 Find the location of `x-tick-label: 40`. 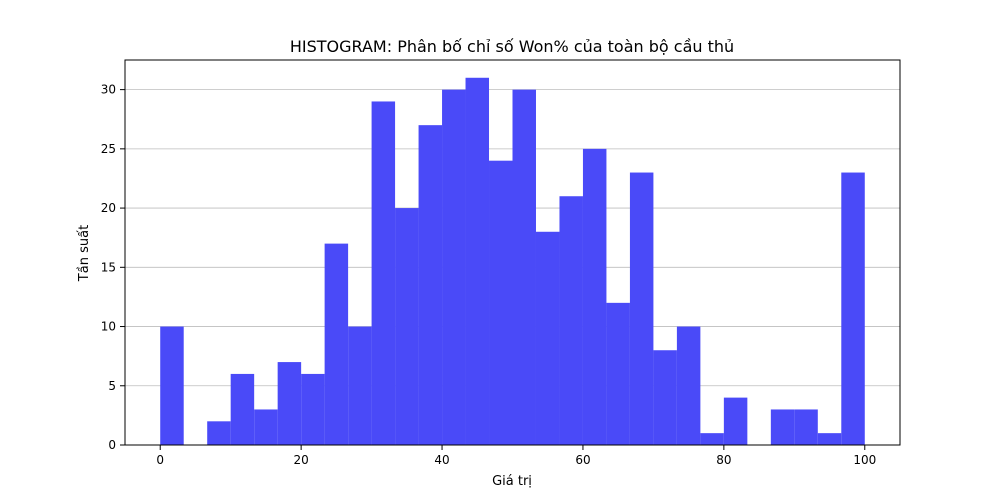

x-tick-label: 40 is located at coordinates (441, 460).